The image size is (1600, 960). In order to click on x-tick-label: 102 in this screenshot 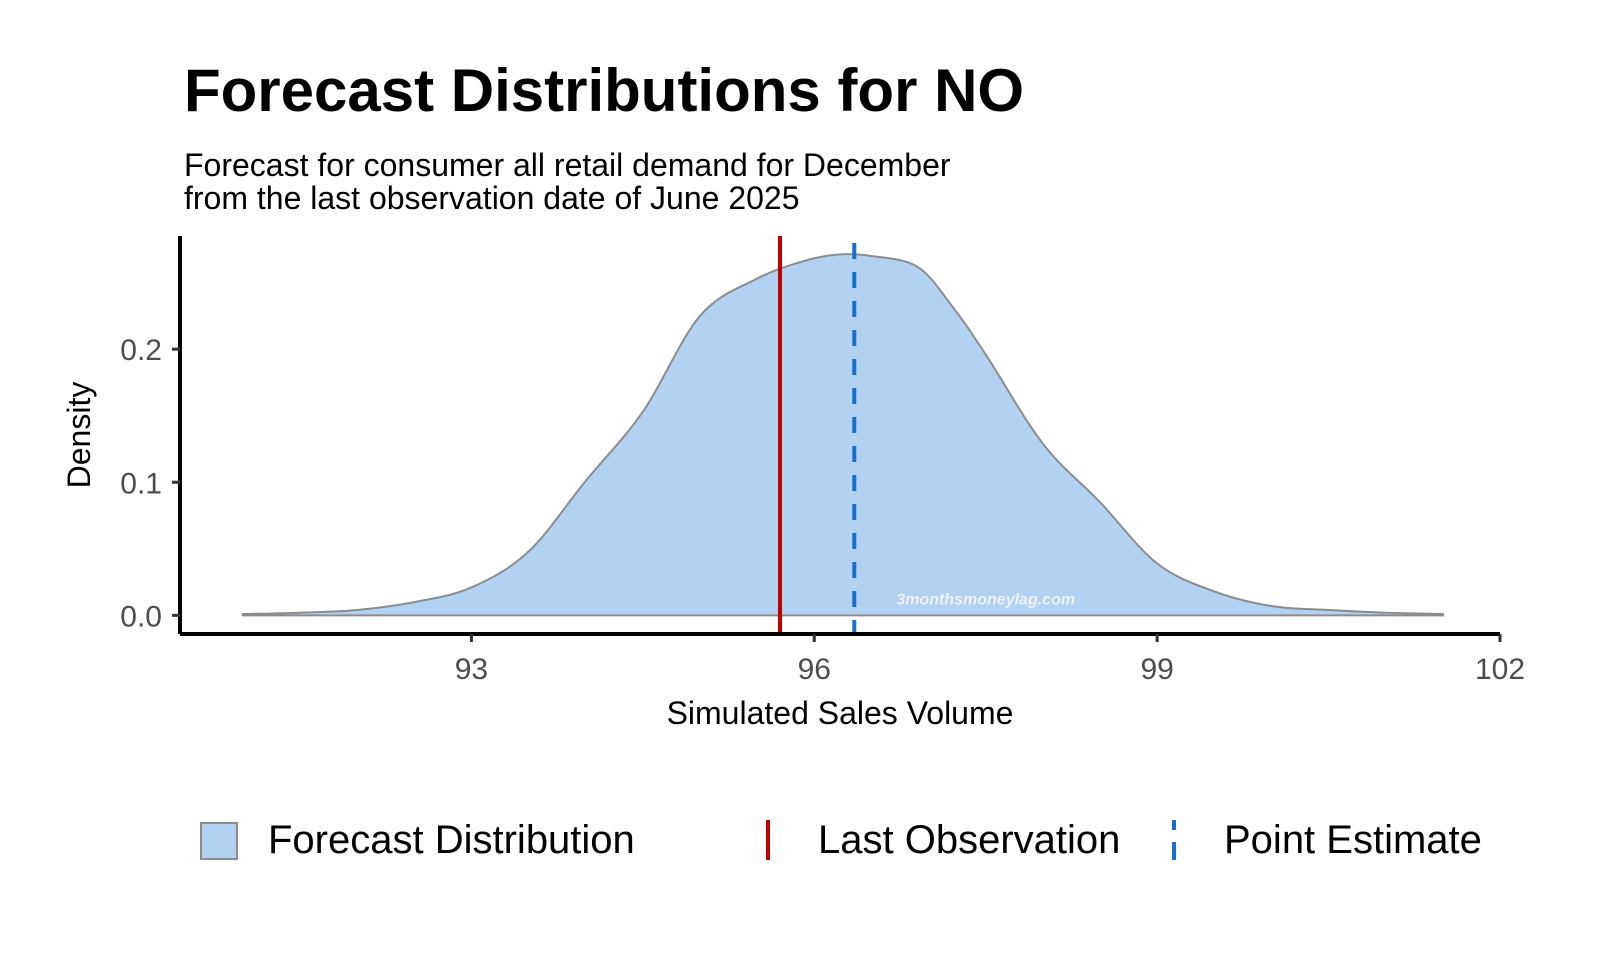, I will do `click(1500, 669)`.